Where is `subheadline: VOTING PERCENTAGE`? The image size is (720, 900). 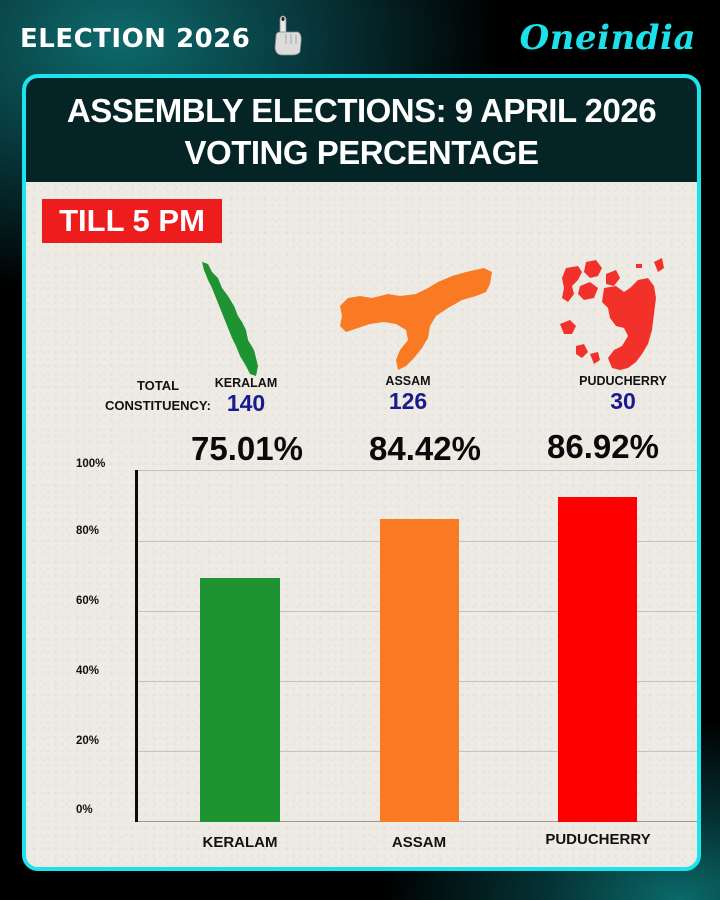 subheadline: VOTING PERCENTAGE is located at coordinates (361, 152).